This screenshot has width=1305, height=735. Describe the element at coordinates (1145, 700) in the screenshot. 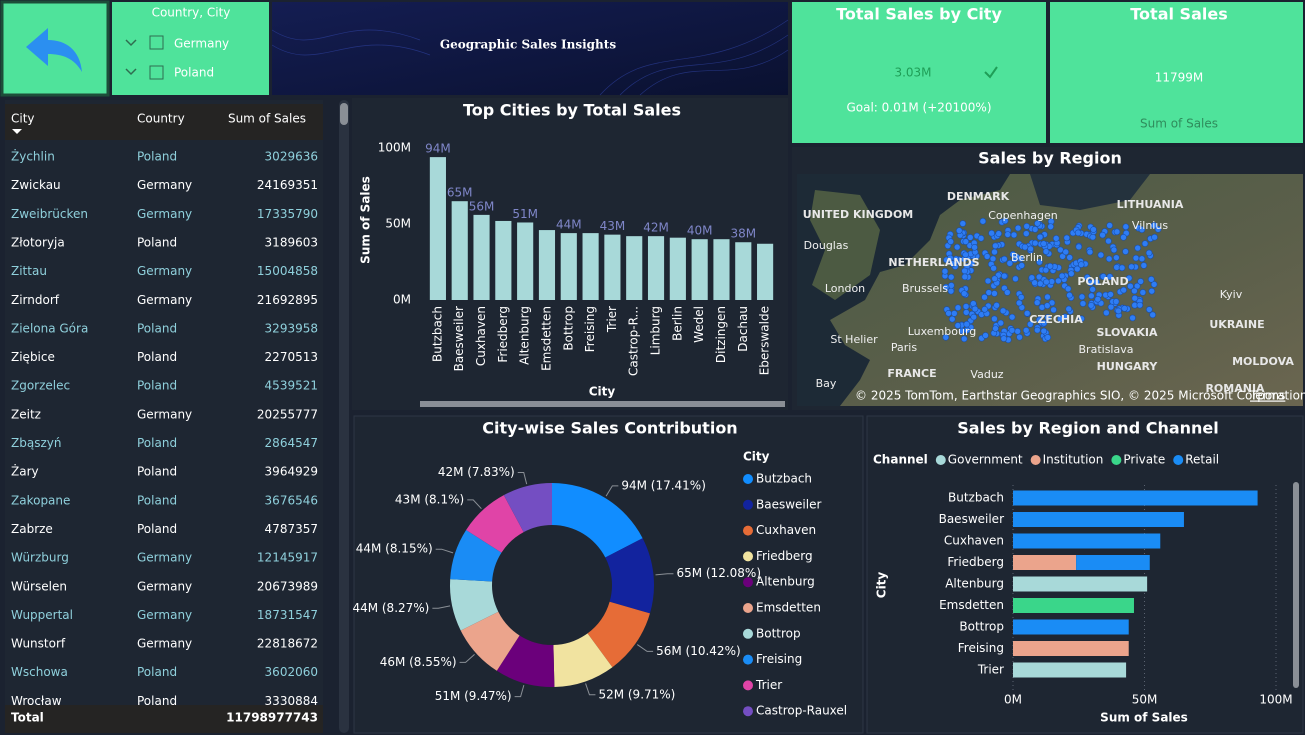

I see `x-tick-label: 50M` at that location.